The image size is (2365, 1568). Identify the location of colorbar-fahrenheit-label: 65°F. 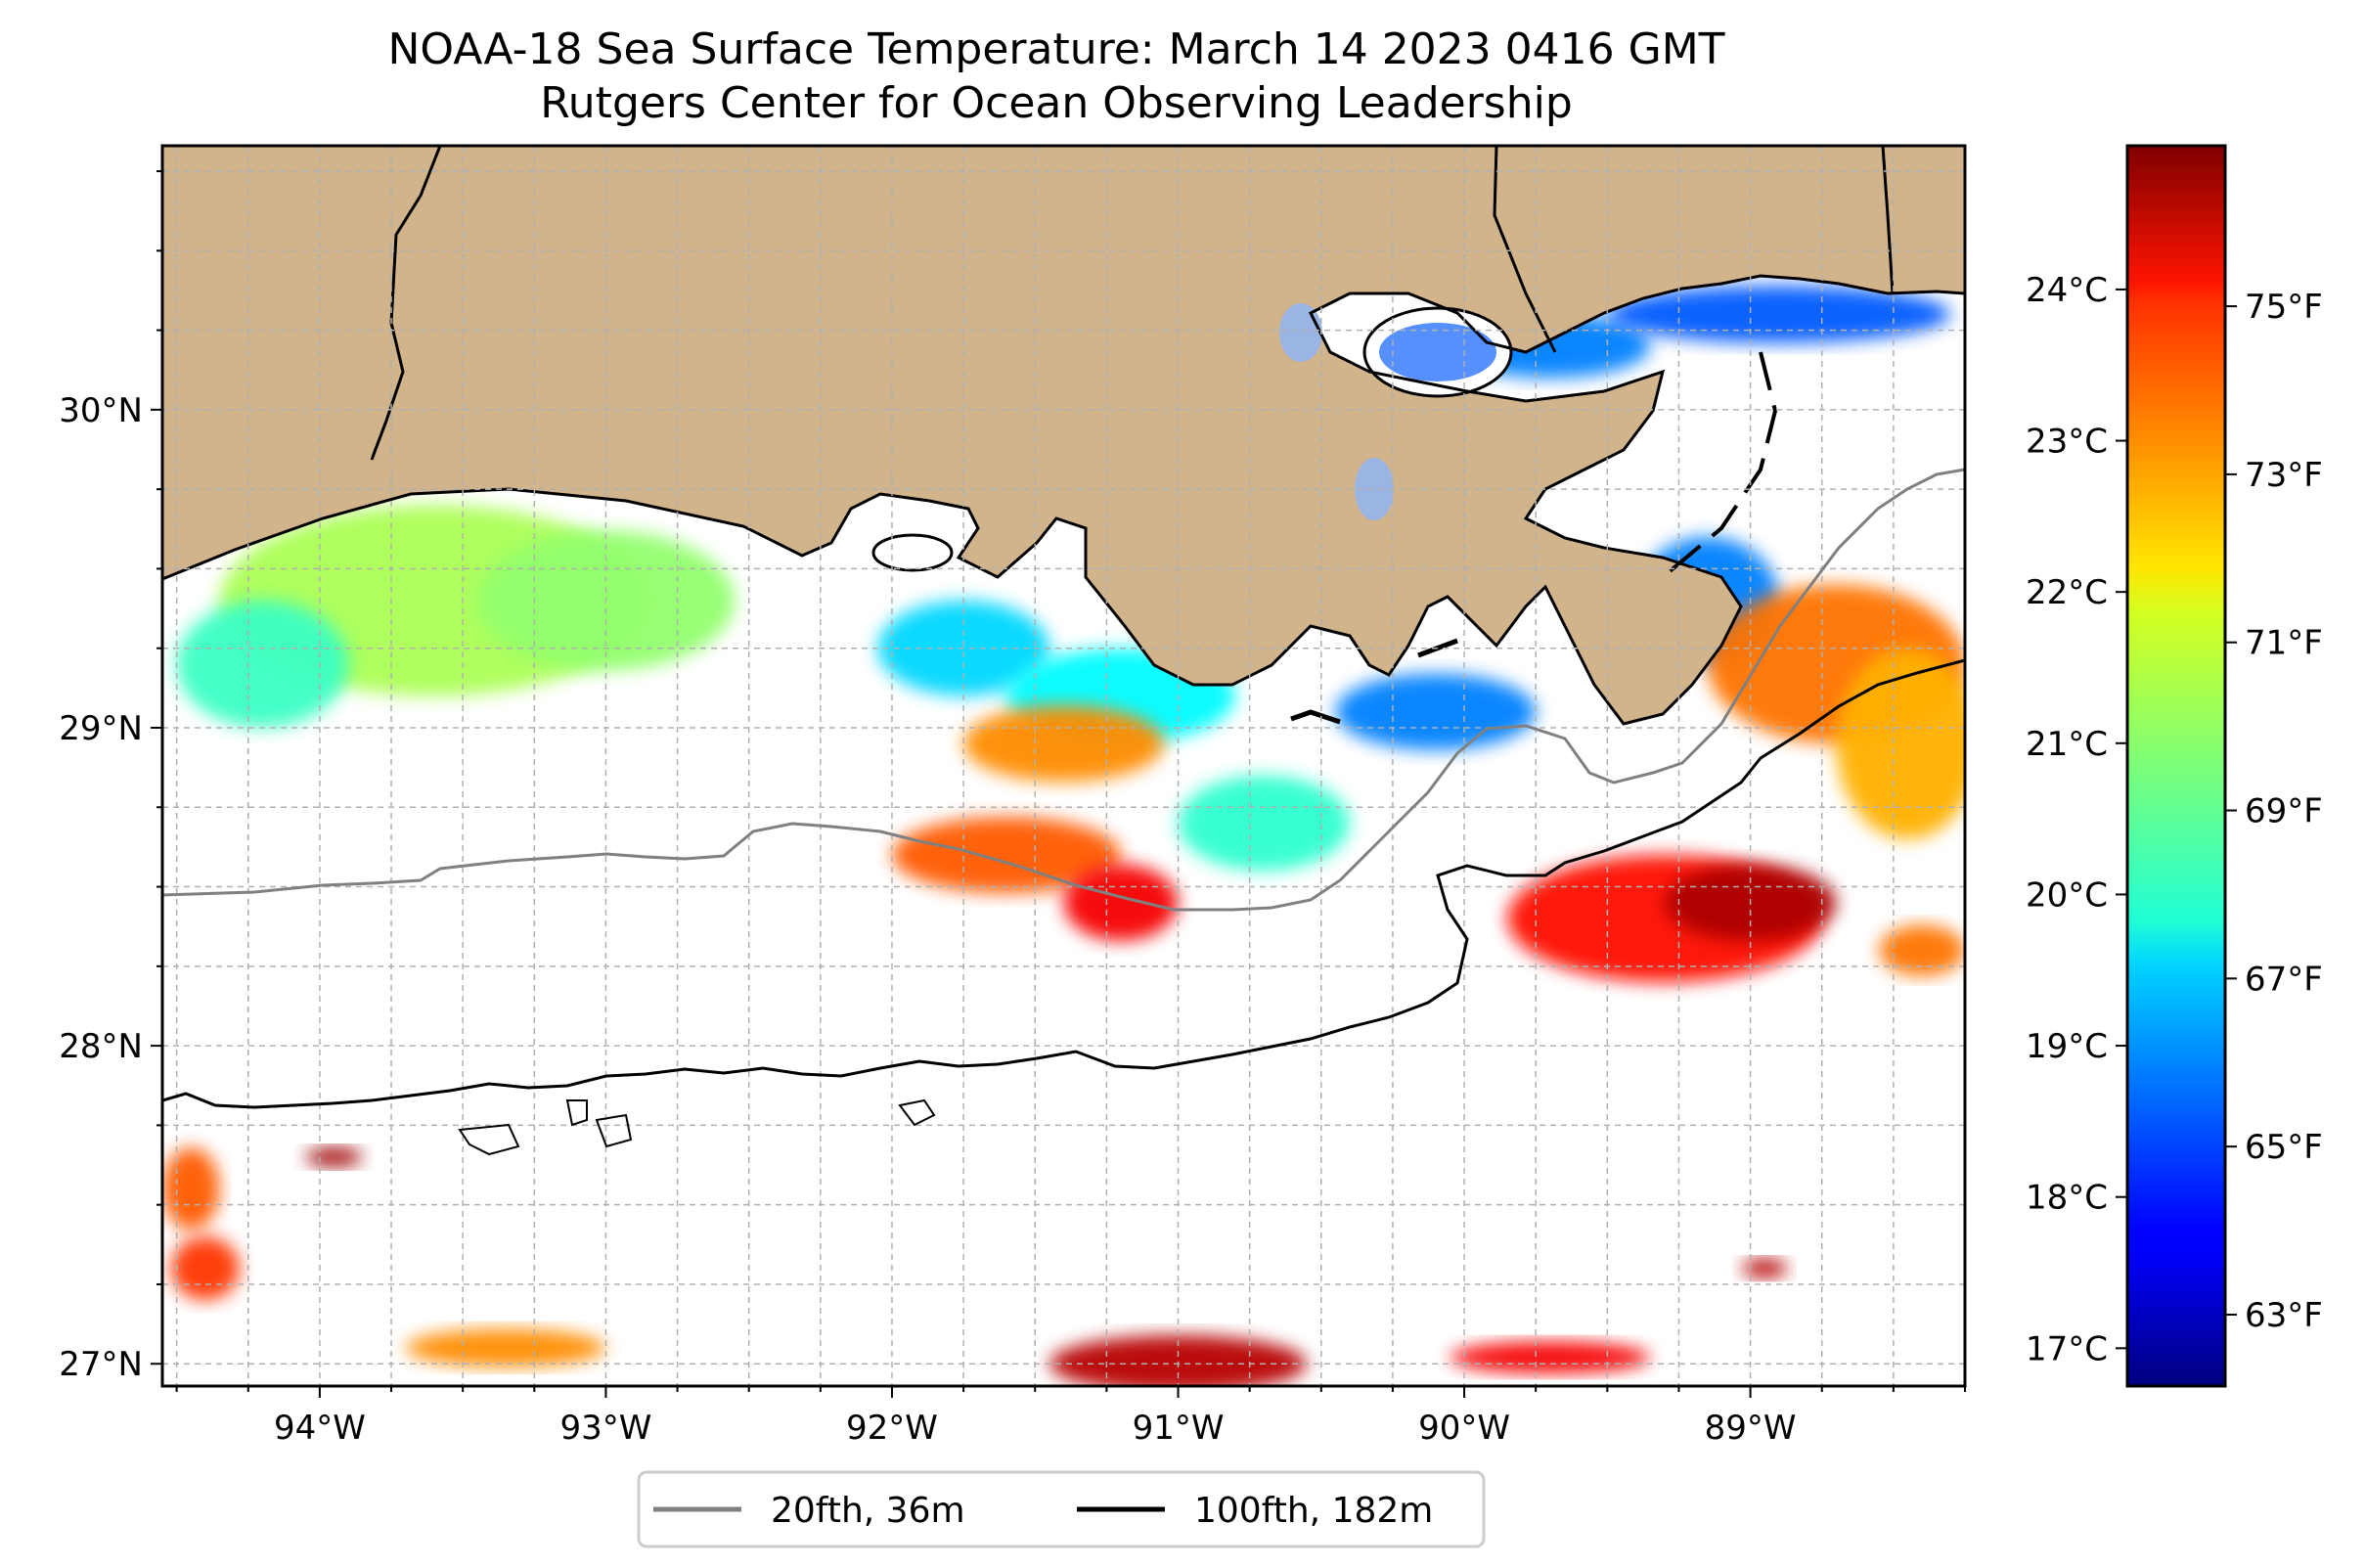
(2284, 1147).